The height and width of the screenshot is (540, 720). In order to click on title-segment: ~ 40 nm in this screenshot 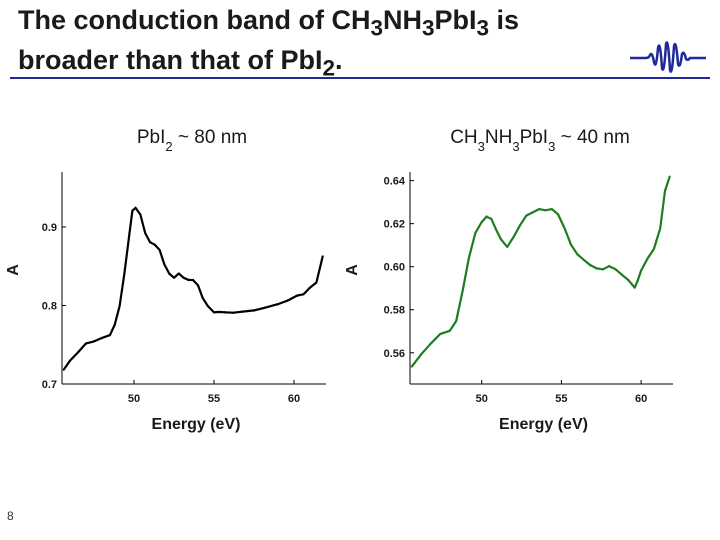, I will do `click(592, 137)`.